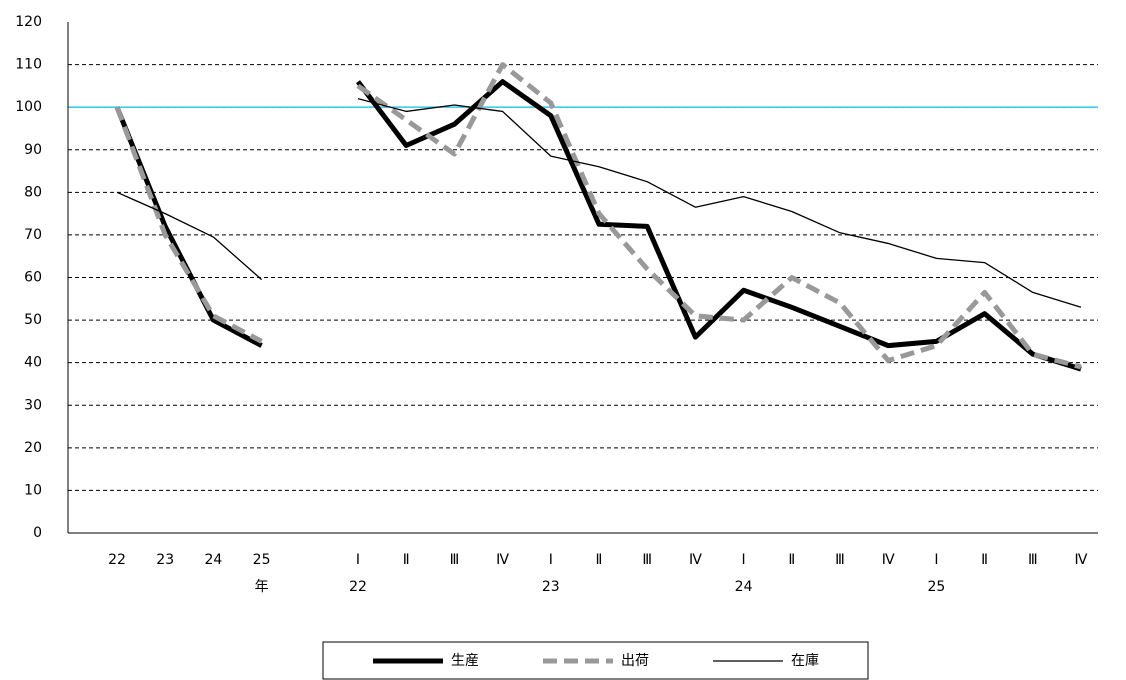 The image size is (1126, 680). I want to click on y-tick-label: 0, so click(37, 533).